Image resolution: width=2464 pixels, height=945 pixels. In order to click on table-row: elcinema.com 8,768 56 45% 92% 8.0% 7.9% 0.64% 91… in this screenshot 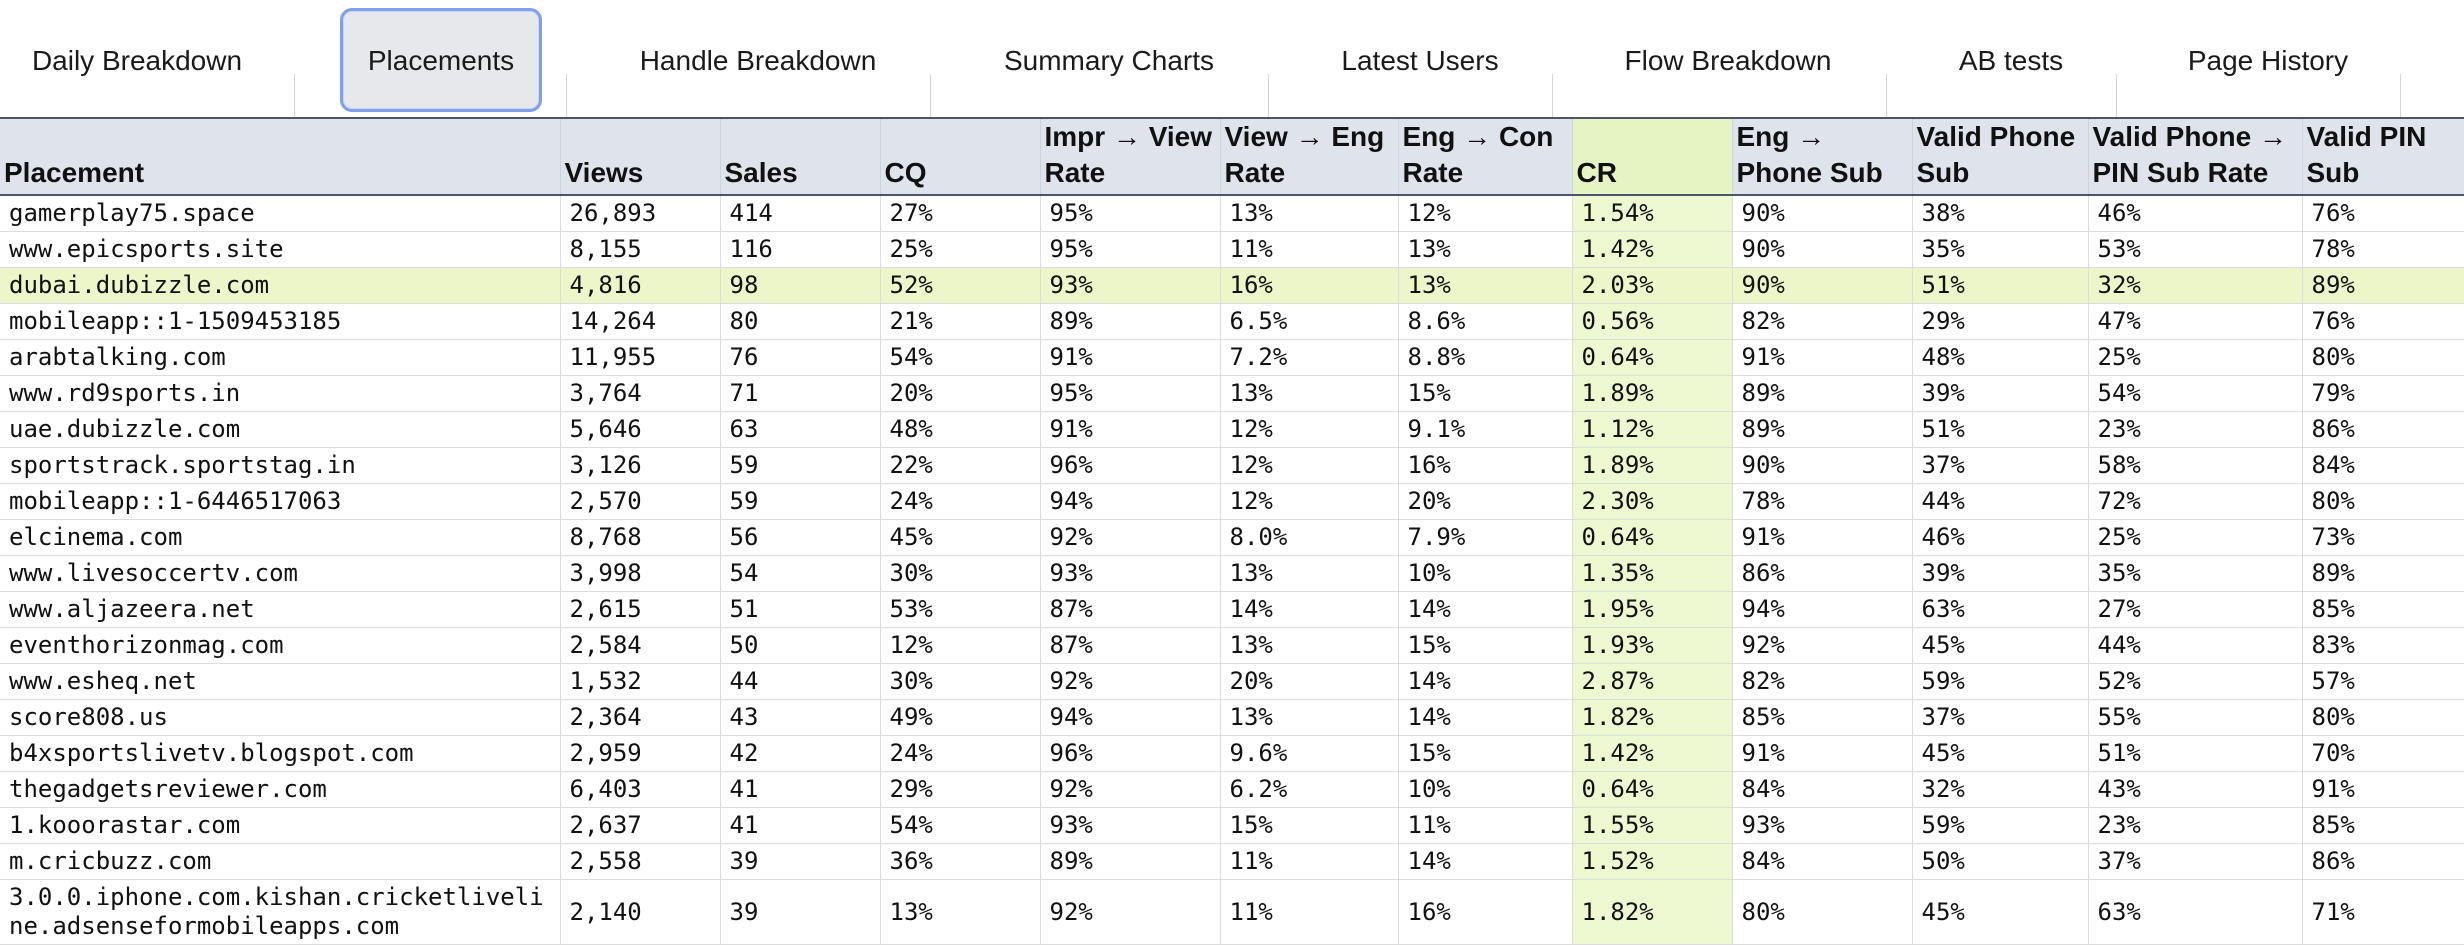, I will do `click(1232, 537)`.